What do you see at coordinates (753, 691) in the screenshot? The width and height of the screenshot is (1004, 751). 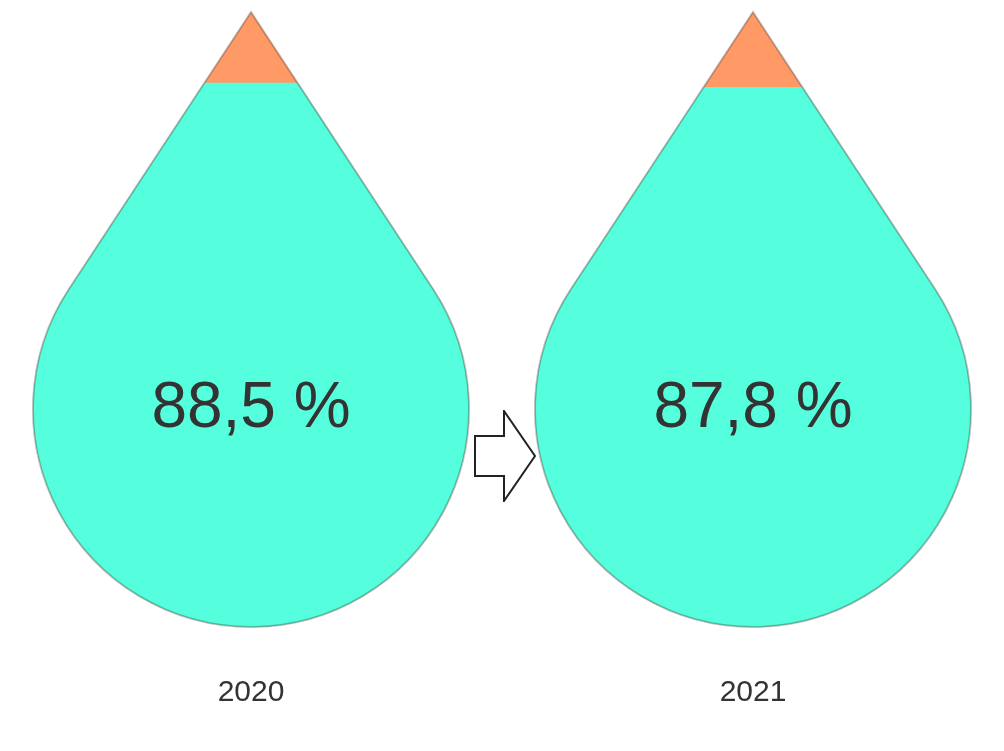 I see `category-label: 2021` at bounding box center [753, 691].